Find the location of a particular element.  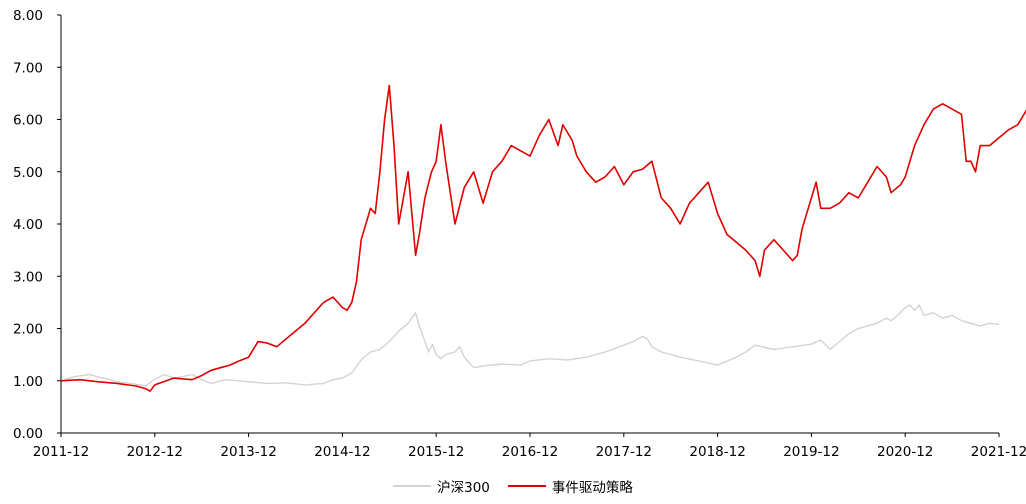

legend-label-event-driven: 事件驱动策略 is located at coordinates (592, 488).